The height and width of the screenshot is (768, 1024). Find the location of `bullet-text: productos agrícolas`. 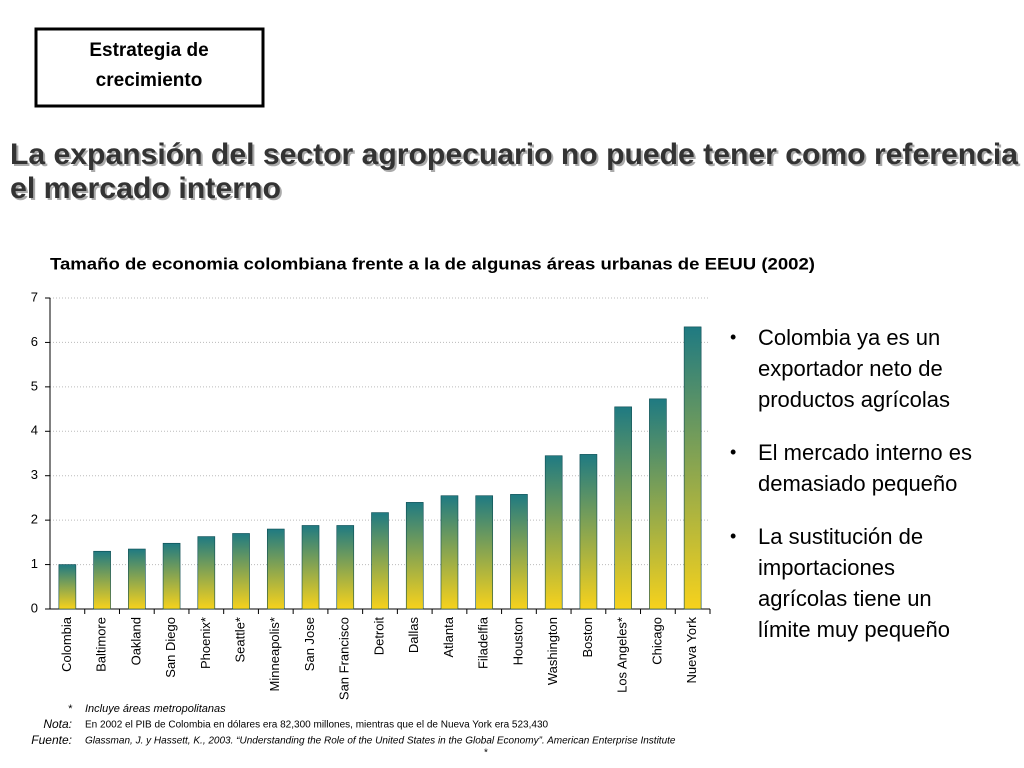

bullet-text: productos agrícolas is located at coordinates (854, 399).